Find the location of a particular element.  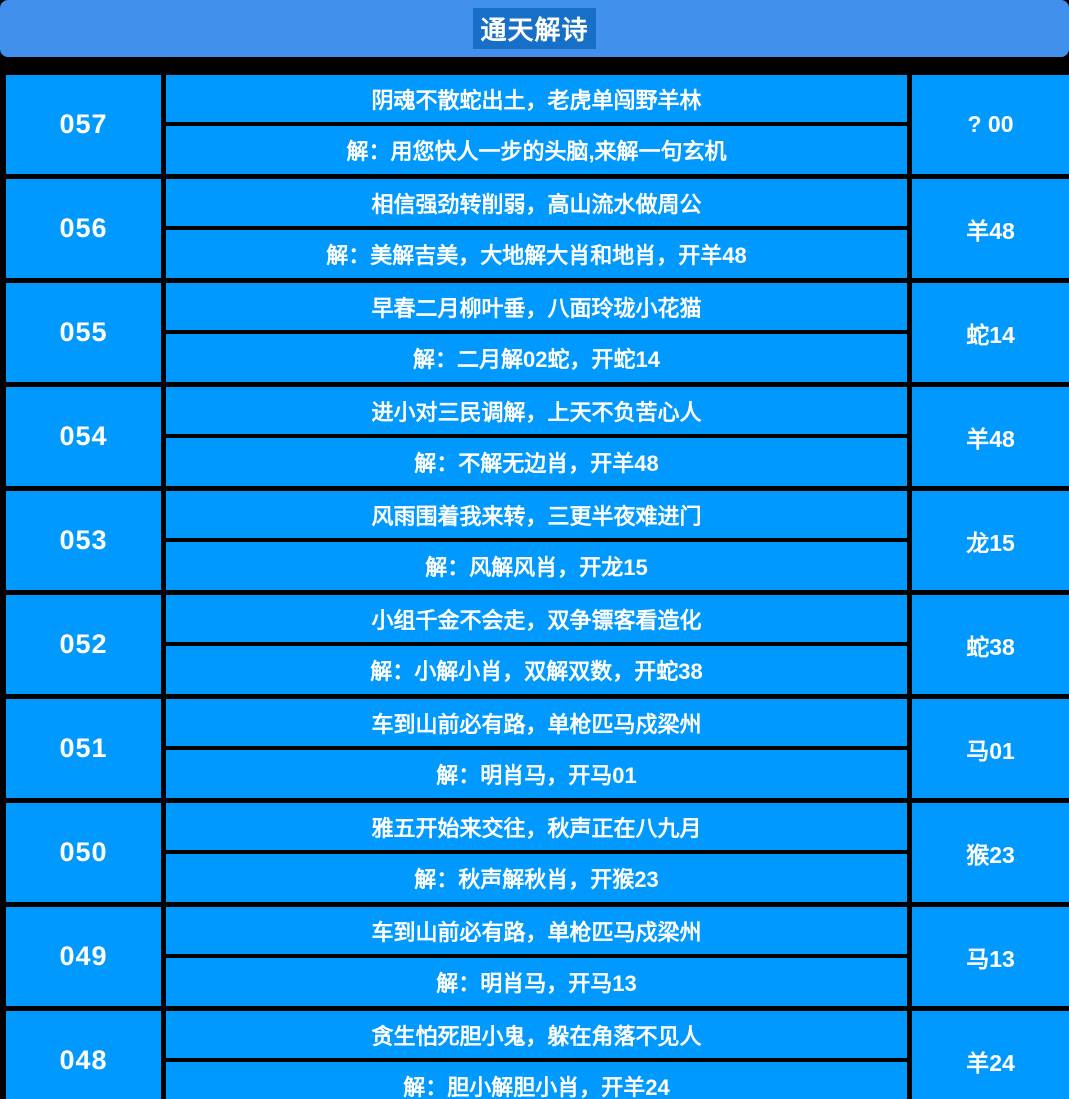

table-row: 048 贪生怕死胆小鬼，躲在角落不见人 解：胆小解胆小肖，开羊24 羊24 is located at coordinates (537, 1055).